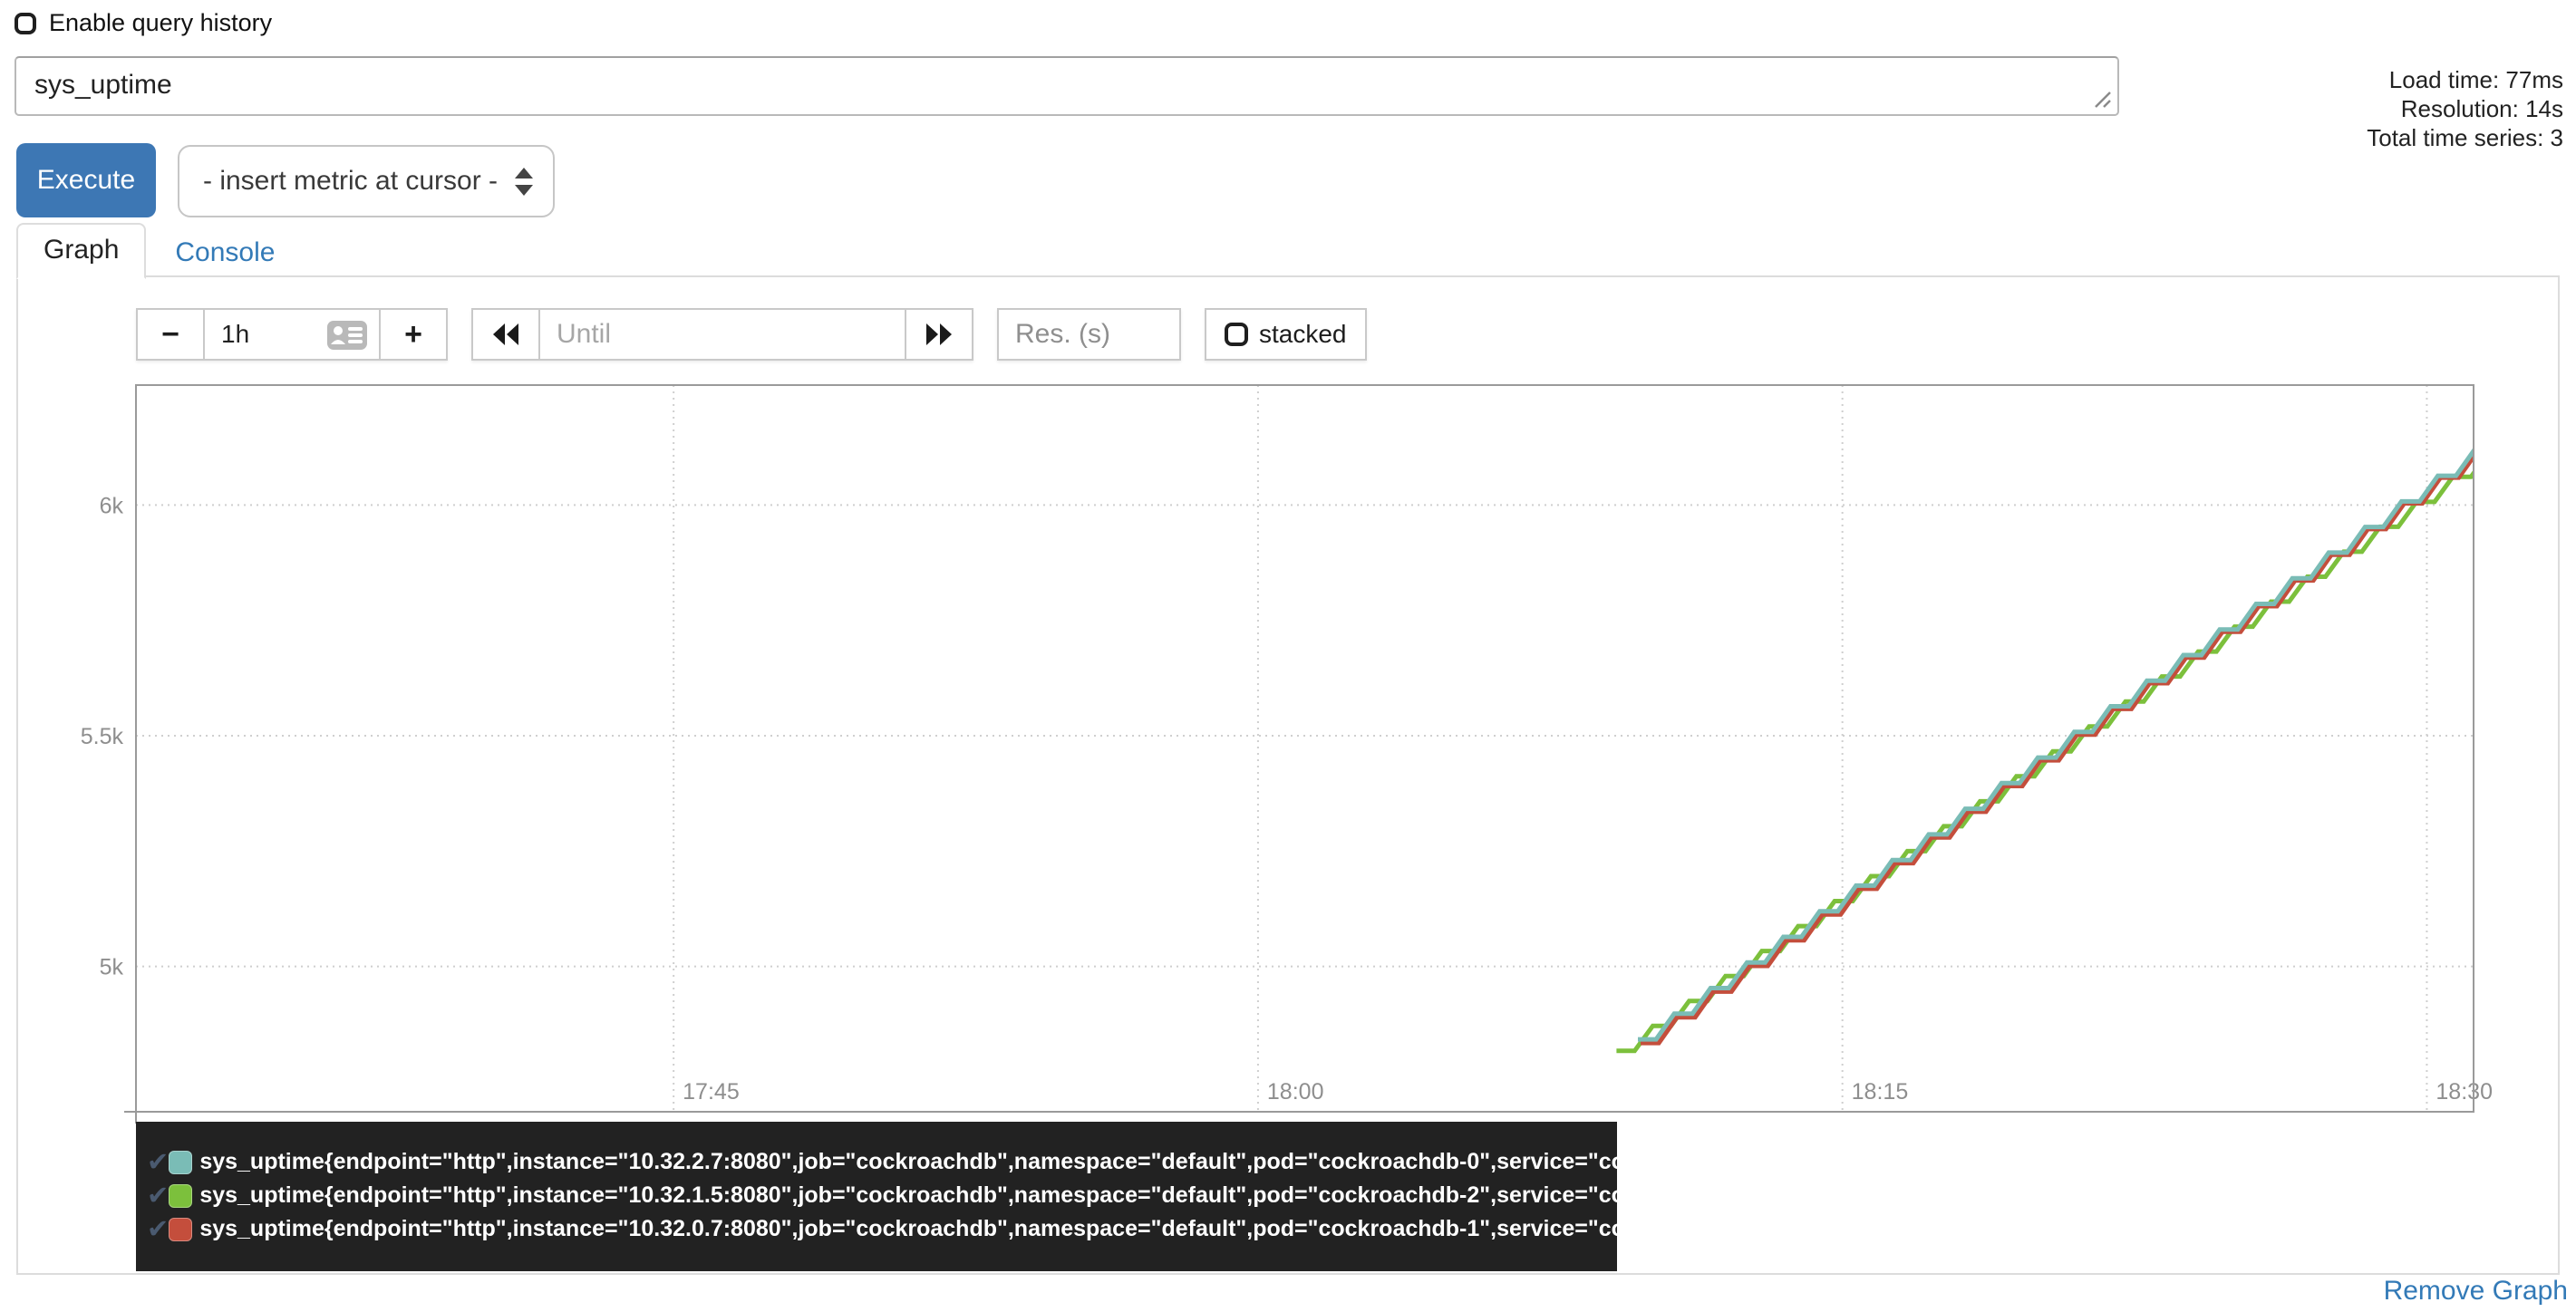 This screenshot has height=1312, width=2576. I want to click on y-tick-label: 5.5k, so click(102, 736).